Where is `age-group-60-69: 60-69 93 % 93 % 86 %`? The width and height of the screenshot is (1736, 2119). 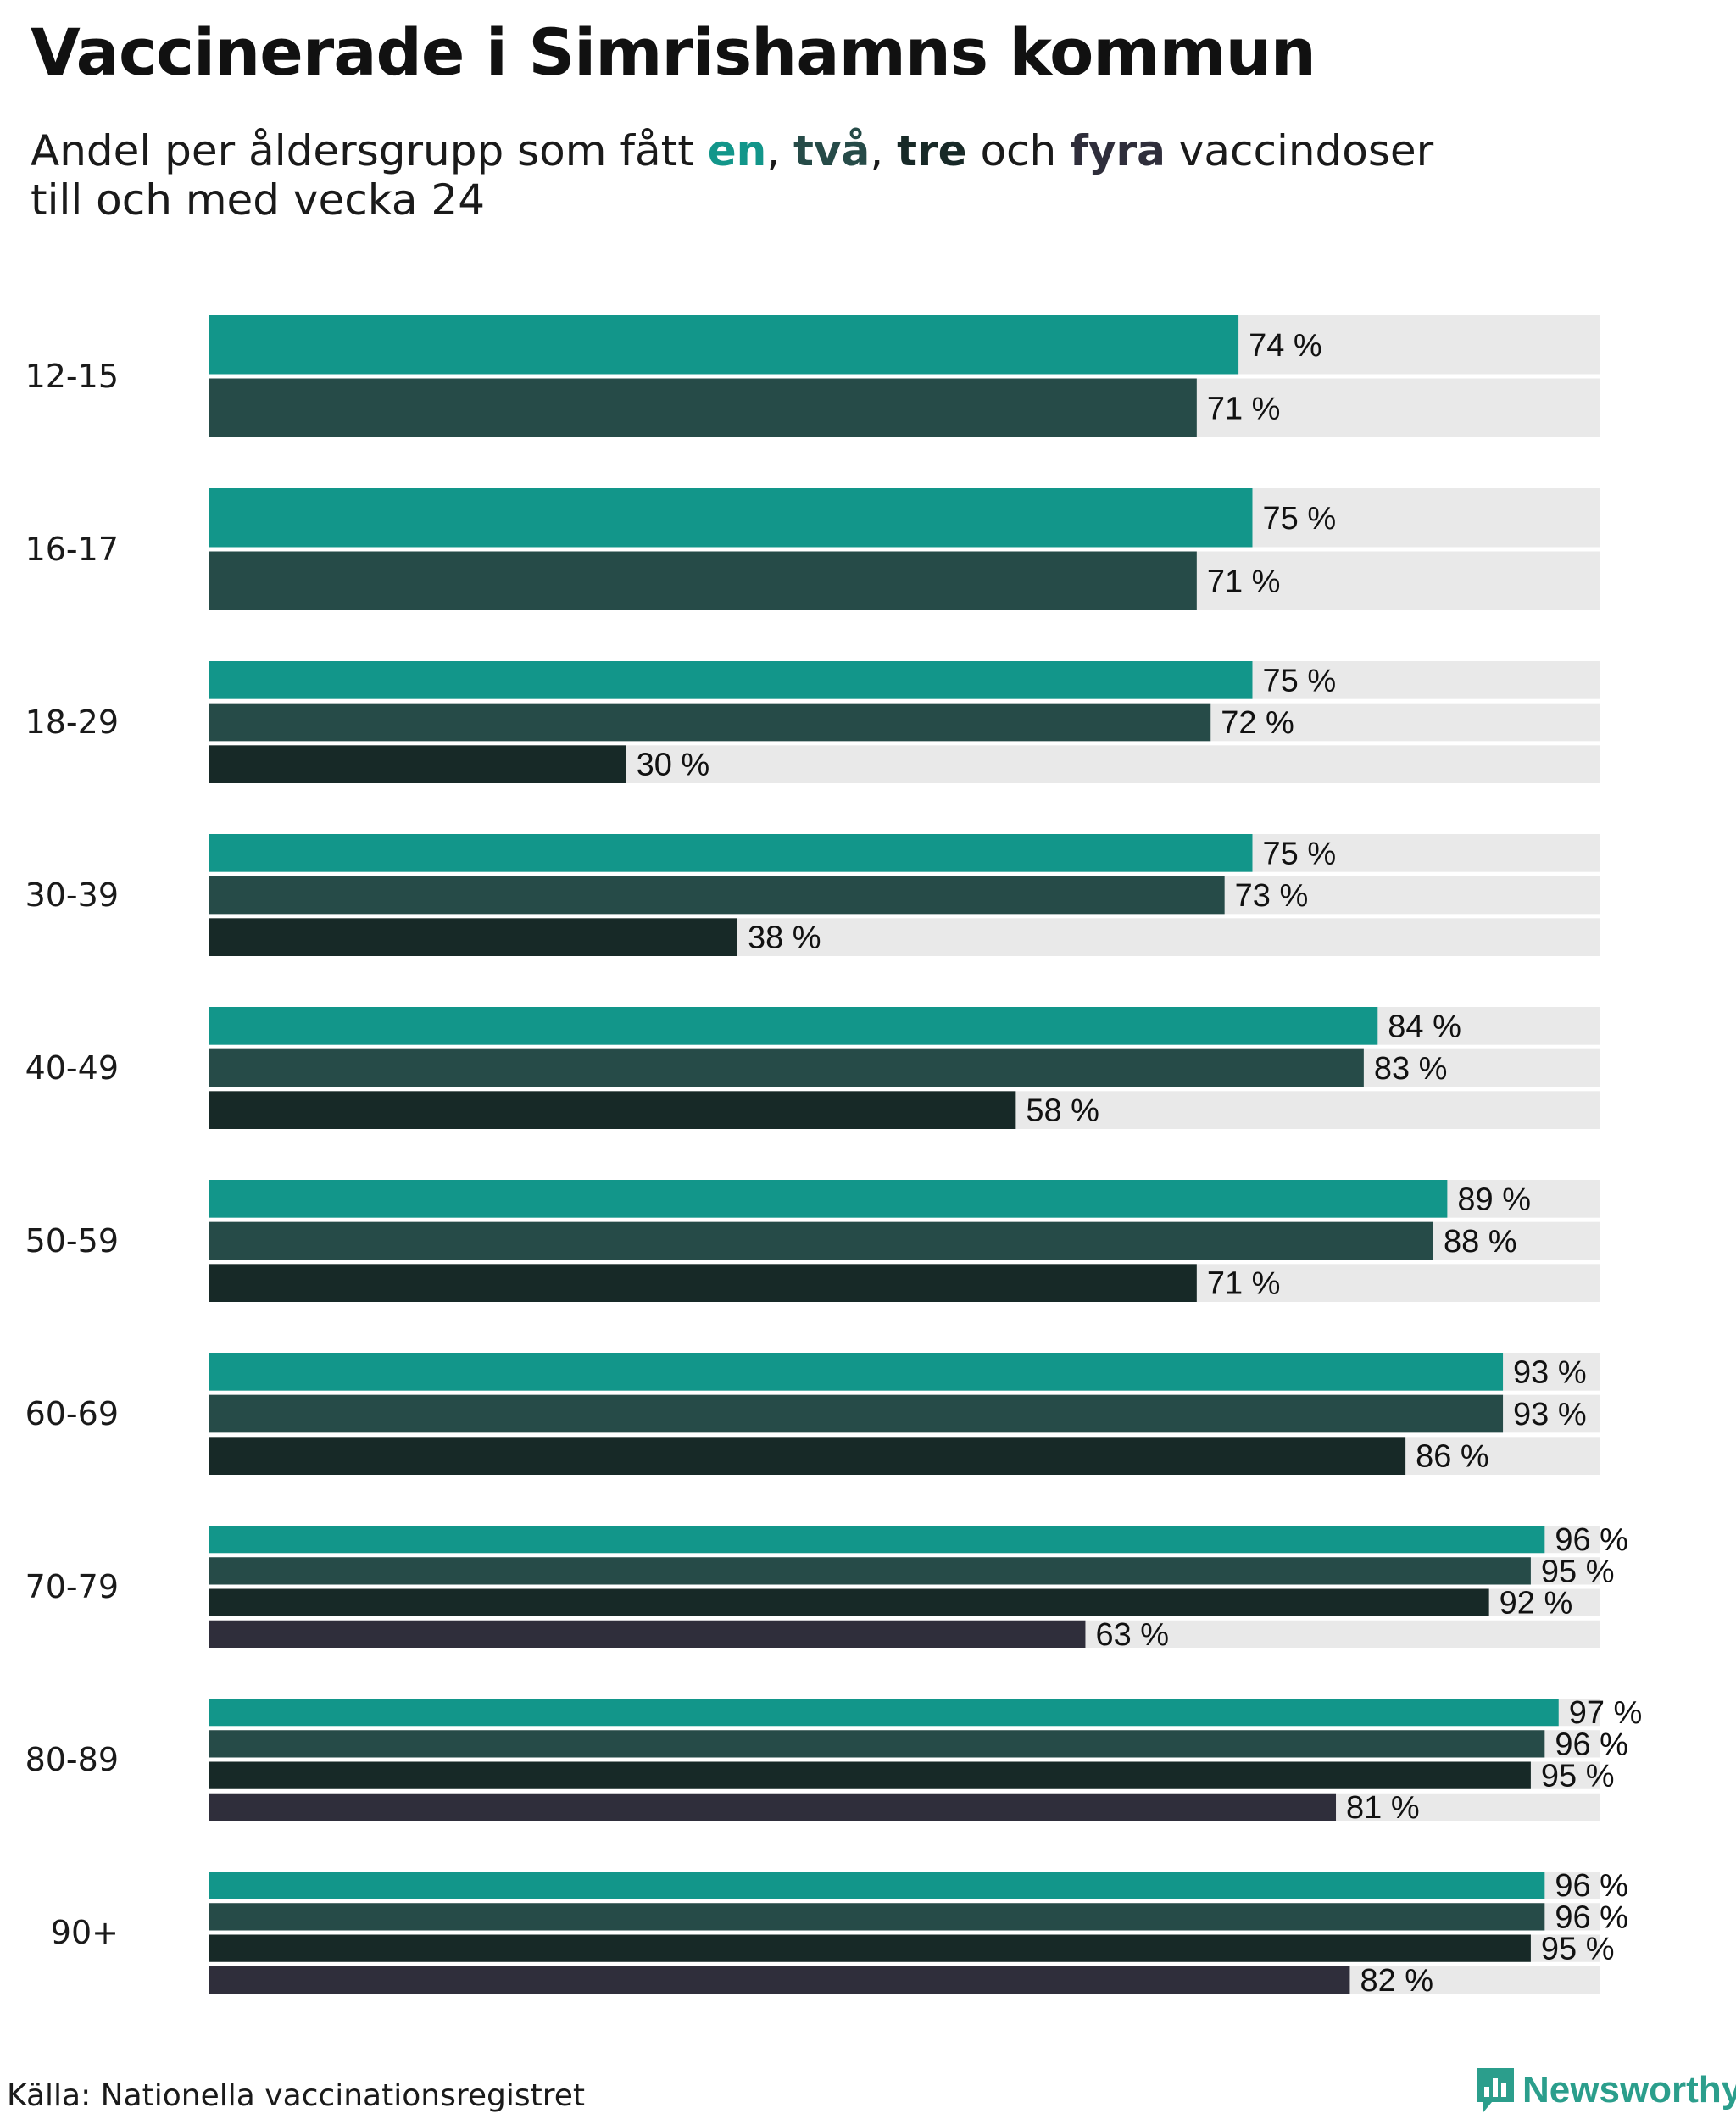
age-group-60-69: 60-69 93 % 93 % 86 % is located at coordinates (812, 1414).